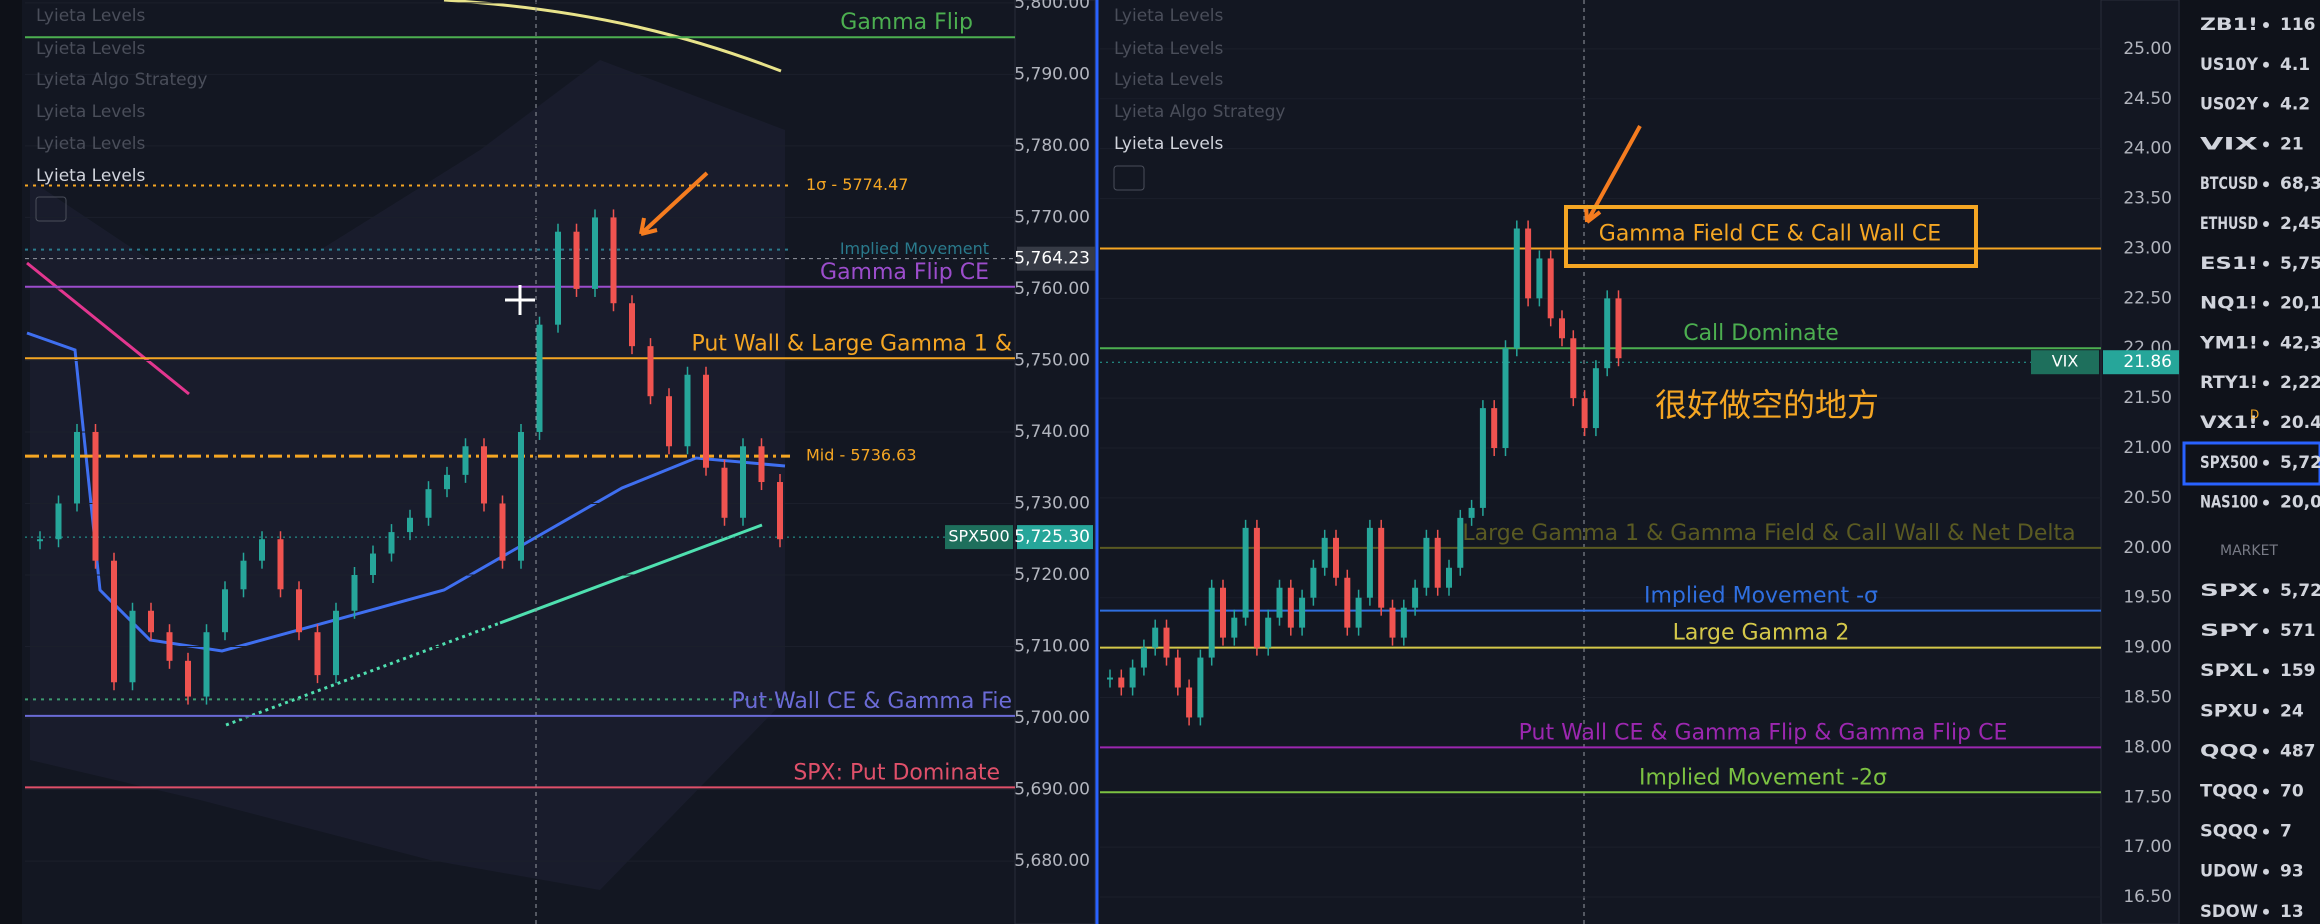 The image size is (2320, 924). Describe the element at coordinates (2298, 751) in the screenshot. I see `watch-value: 487` at that location.